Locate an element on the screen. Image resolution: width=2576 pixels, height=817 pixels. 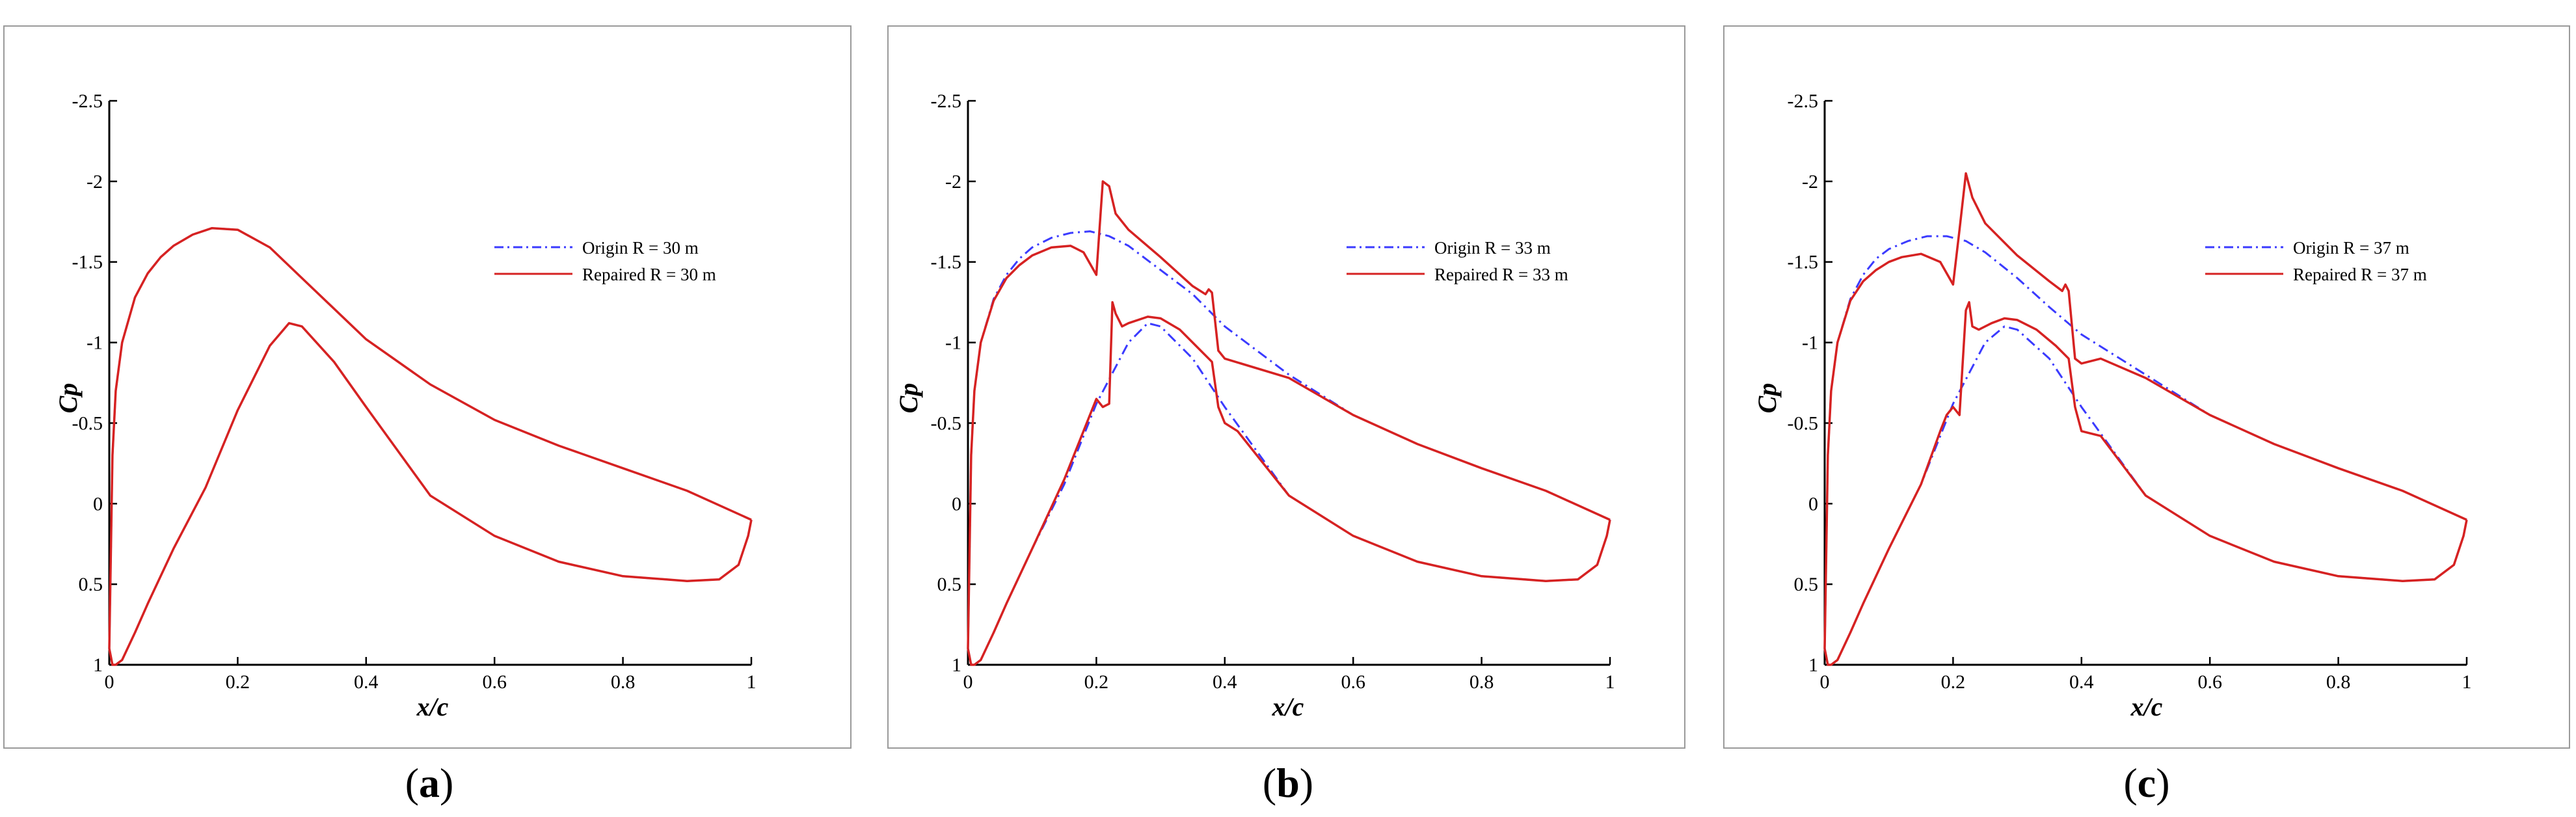
panel-b-legend-repaired-label: Repaired R = 33 m is located at coordinates (1501, 274).